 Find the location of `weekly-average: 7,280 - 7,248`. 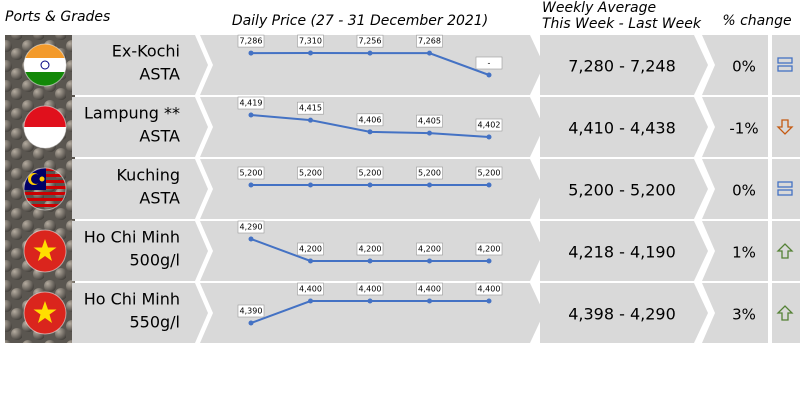

weekly-average: 7,280 - 7,248 is located at coordinates (622, 66).